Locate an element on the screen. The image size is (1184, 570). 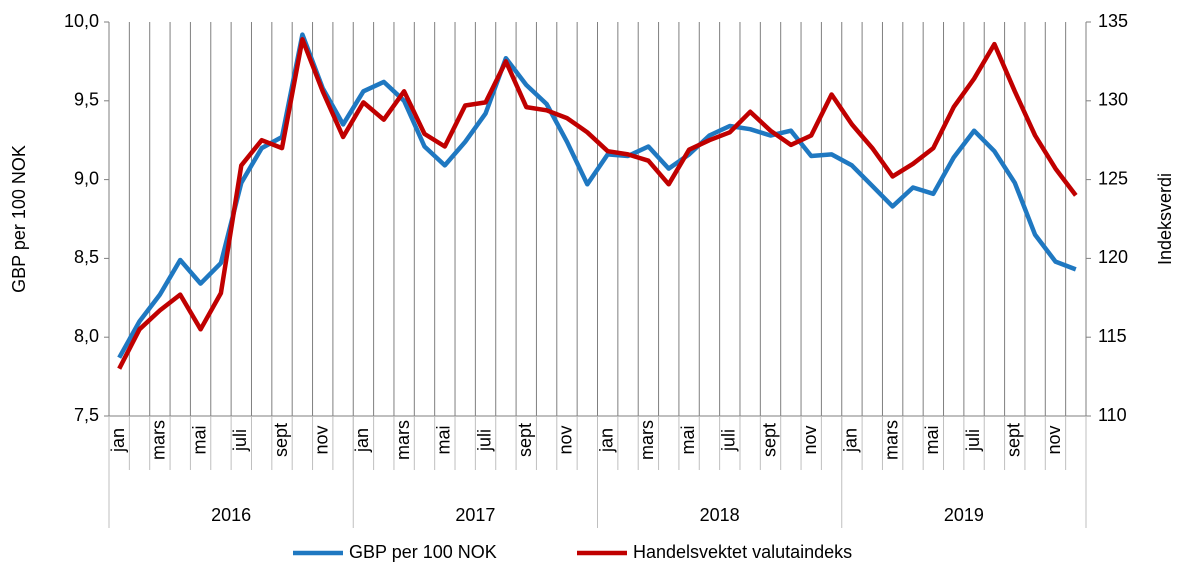
y-tick-label: 9,5 is located at coordinates (86, 100).